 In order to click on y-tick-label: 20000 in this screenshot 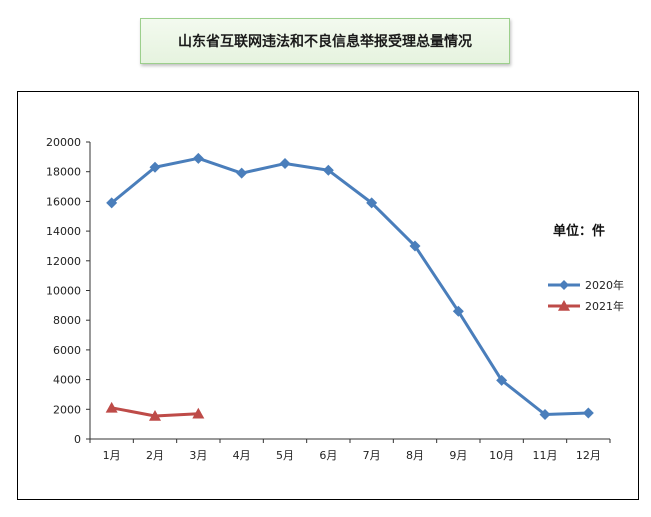, I will do `click(63, 142)`.